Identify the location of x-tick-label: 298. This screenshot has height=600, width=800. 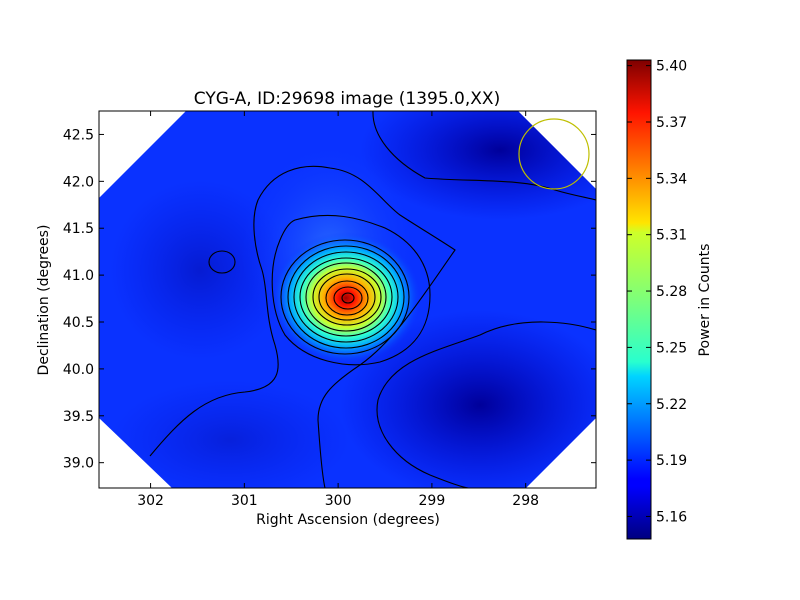
(525, 501).